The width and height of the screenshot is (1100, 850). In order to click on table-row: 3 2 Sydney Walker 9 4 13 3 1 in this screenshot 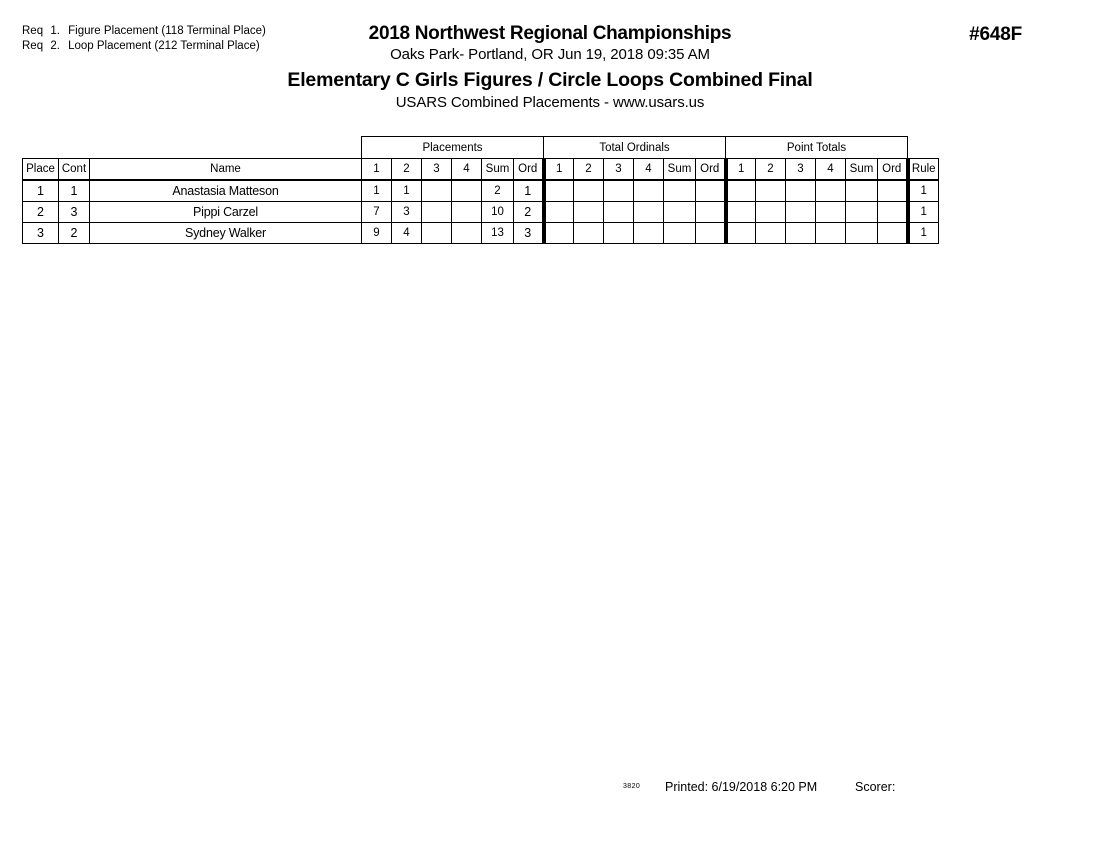, I will do `click(480, 233)`.